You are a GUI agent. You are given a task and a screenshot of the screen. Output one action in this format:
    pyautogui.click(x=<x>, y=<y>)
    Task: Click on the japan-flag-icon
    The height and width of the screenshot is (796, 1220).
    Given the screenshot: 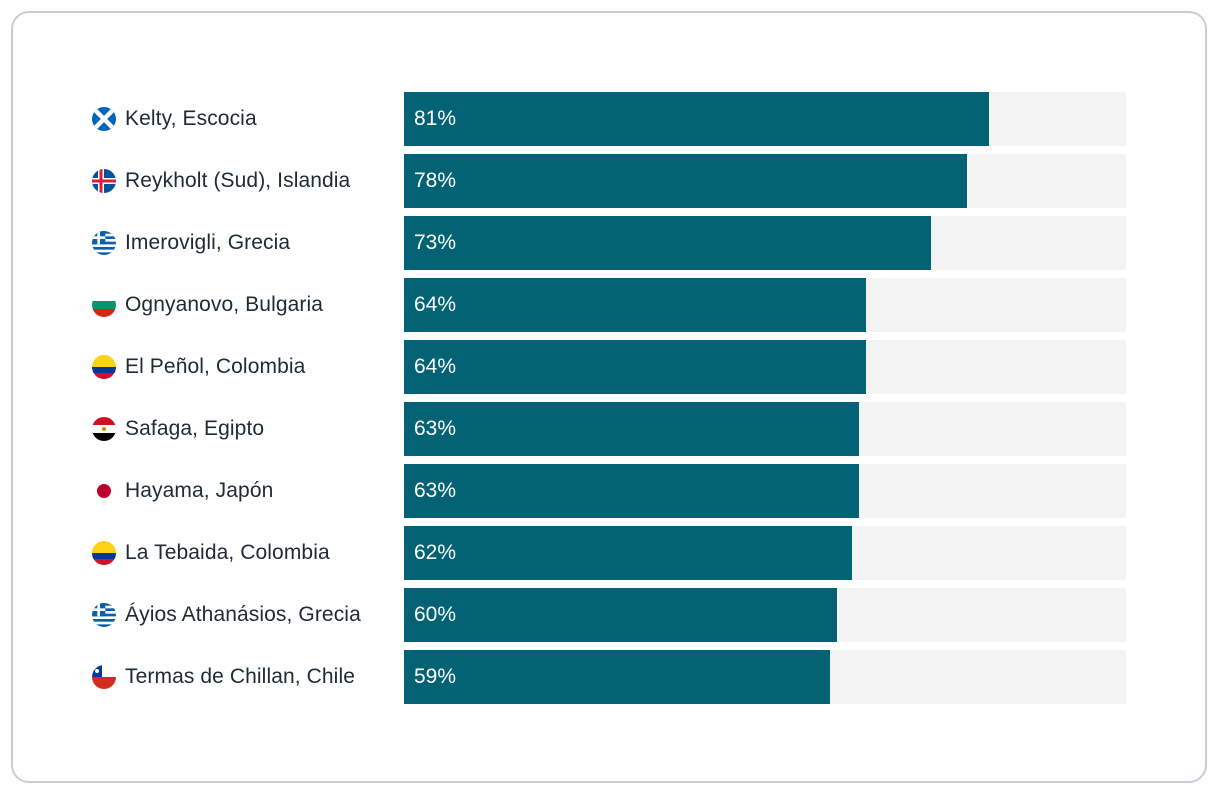 What is the action you would take?
    pyautogui.click(x=104, y=491)
    